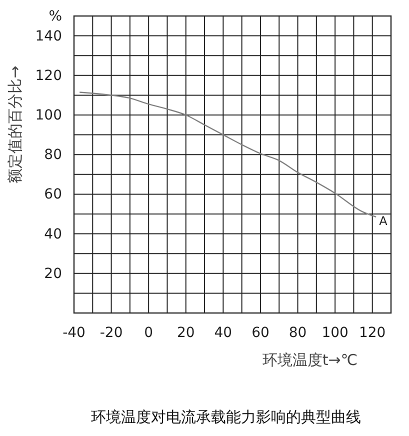 The width and height of the screenshot is (409, 436). What do you see at coordinates (261, 332) in the screenshot?
I see `x-tick-label: 60` at bounding box center [261, 332].